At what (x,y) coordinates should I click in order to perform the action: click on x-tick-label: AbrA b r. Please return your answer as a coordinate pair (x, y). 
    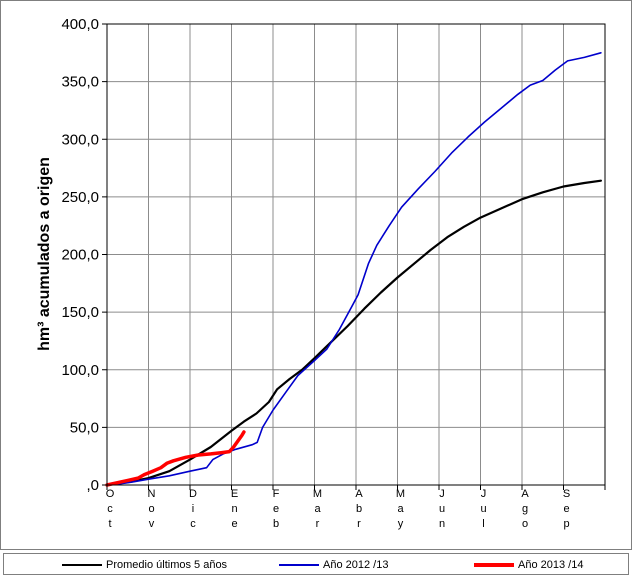
    Looking at the image, I should click on (359, 509).